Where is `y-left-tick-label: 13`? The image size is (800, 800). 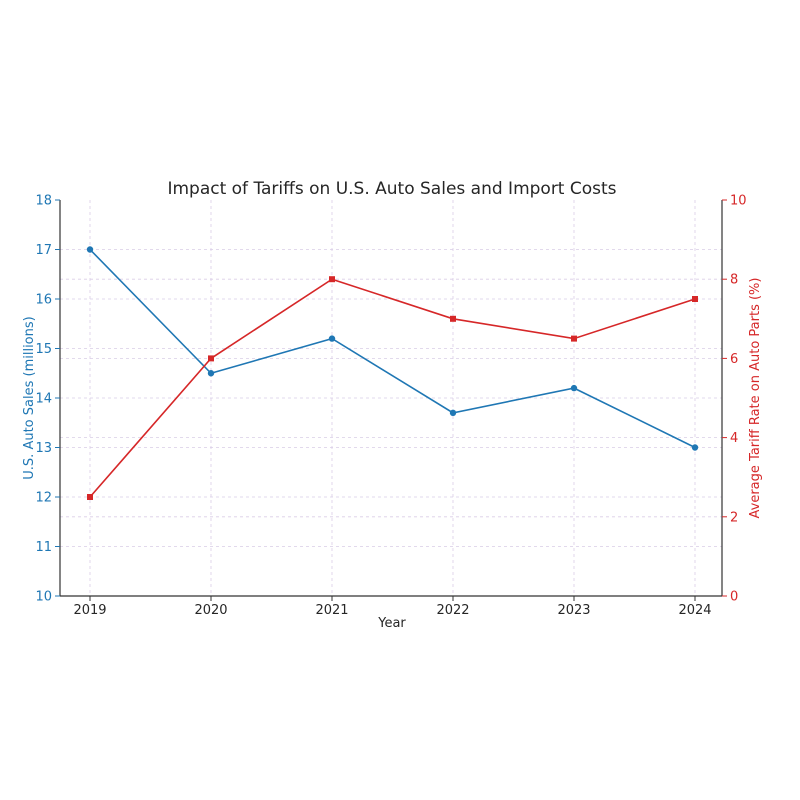 y-left-tick-label: 13 is located at coordinates (43, 448).